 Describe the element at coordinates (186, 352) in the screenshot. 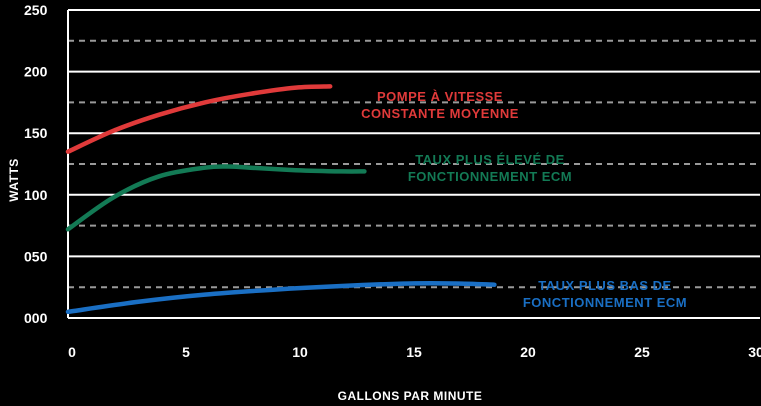

I see `x-tick-label: 5` at that location.